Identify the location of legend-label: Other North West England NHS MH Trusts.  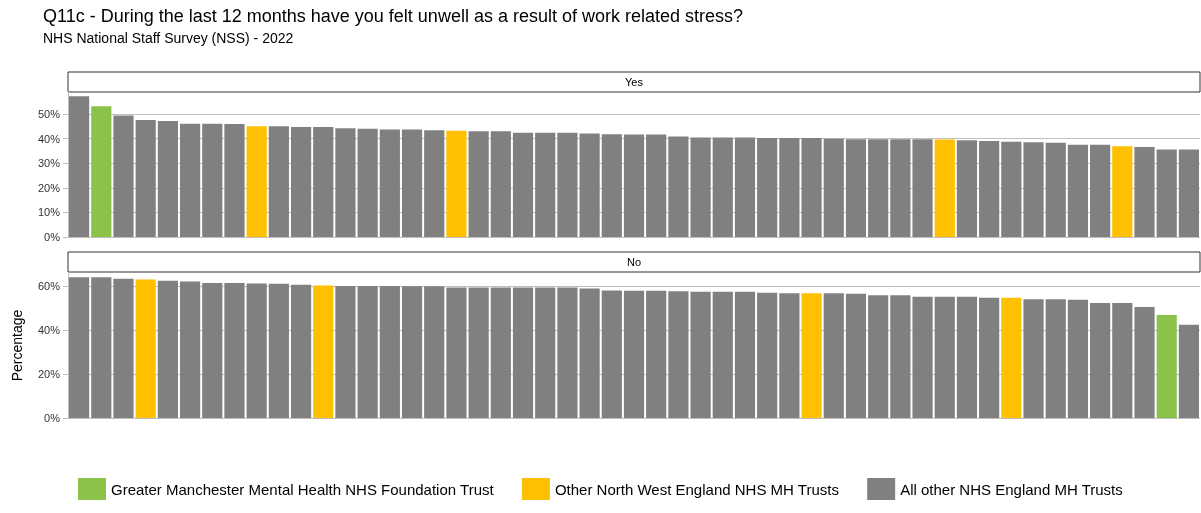
(696, 489).